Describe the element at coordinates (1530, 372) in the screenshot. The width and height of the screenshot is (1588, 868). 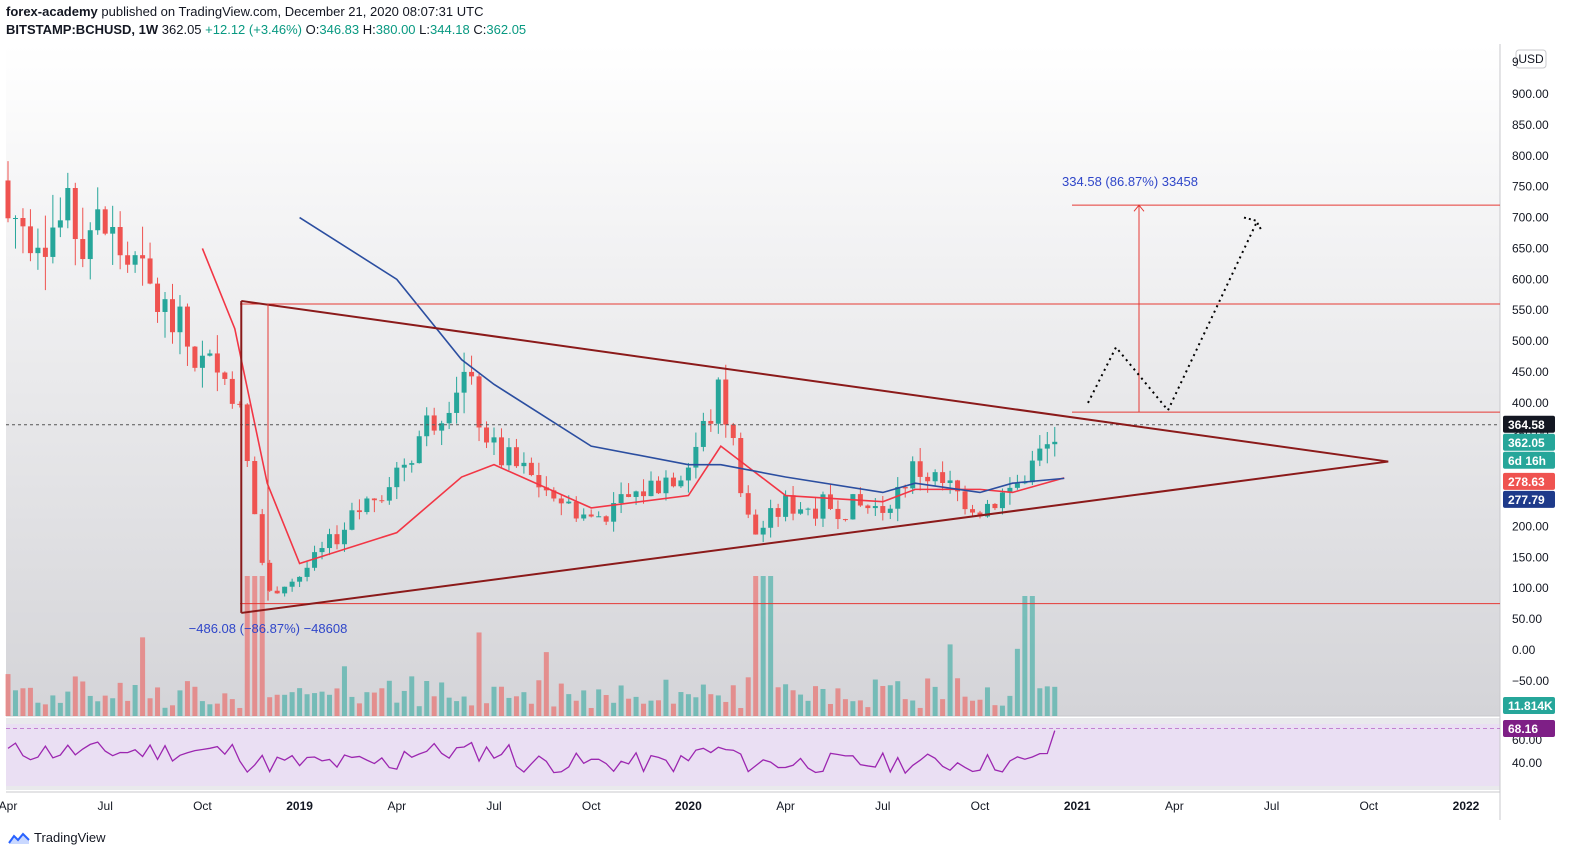
I see `price-tick: 450.00` at that location.